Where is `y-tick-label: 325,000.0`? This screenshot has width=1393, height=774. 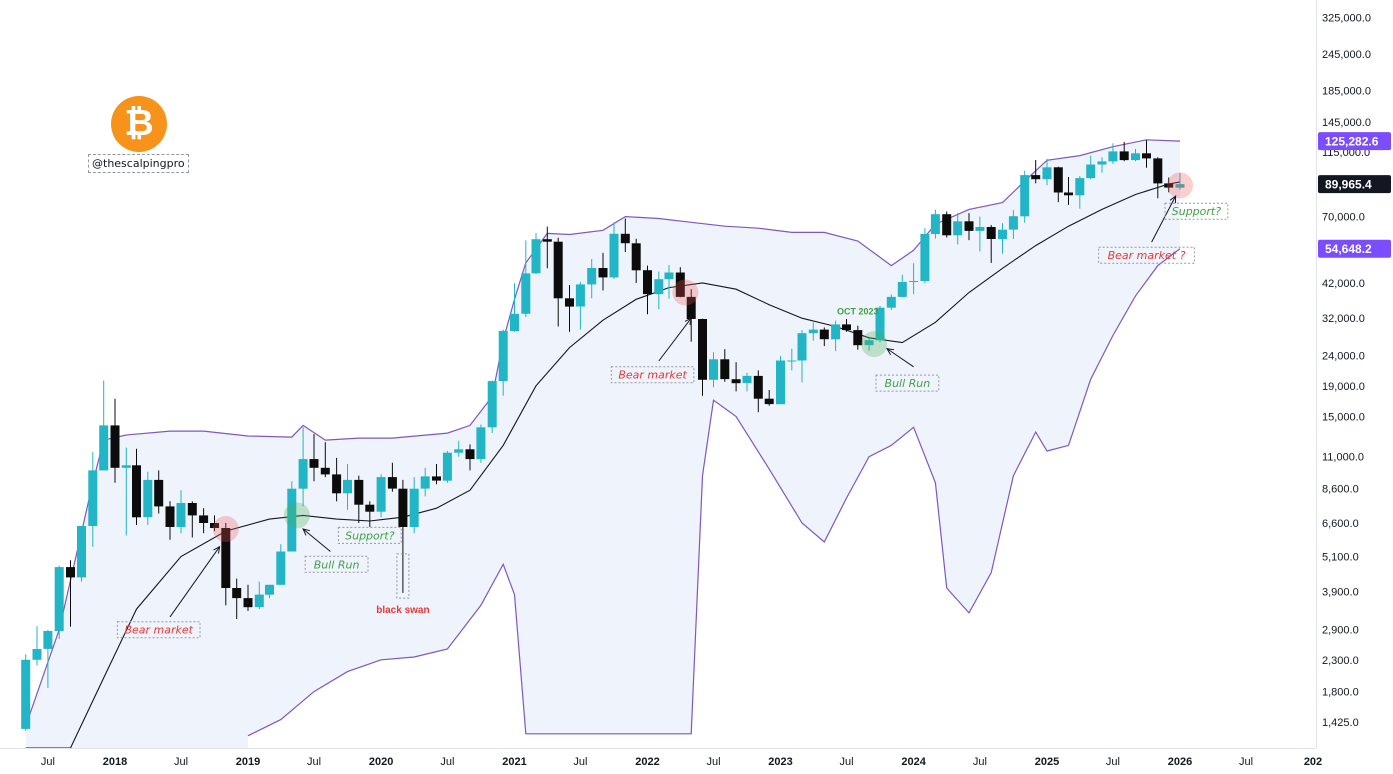
y-tick-label: 325,000.0 is located at coordinates (1346, 18).